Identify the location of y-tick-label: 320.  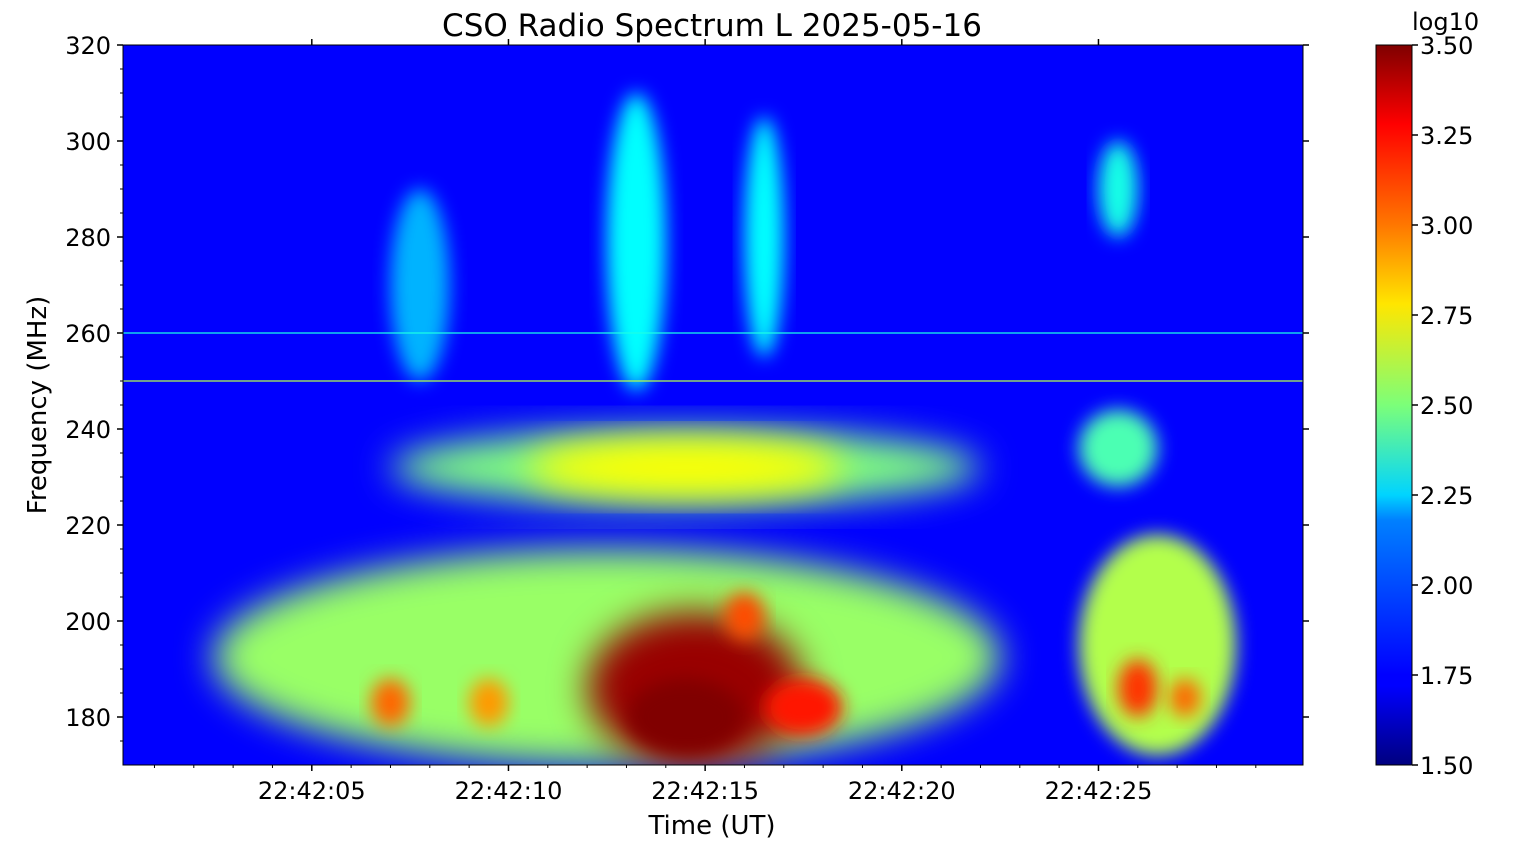
(88, 46).